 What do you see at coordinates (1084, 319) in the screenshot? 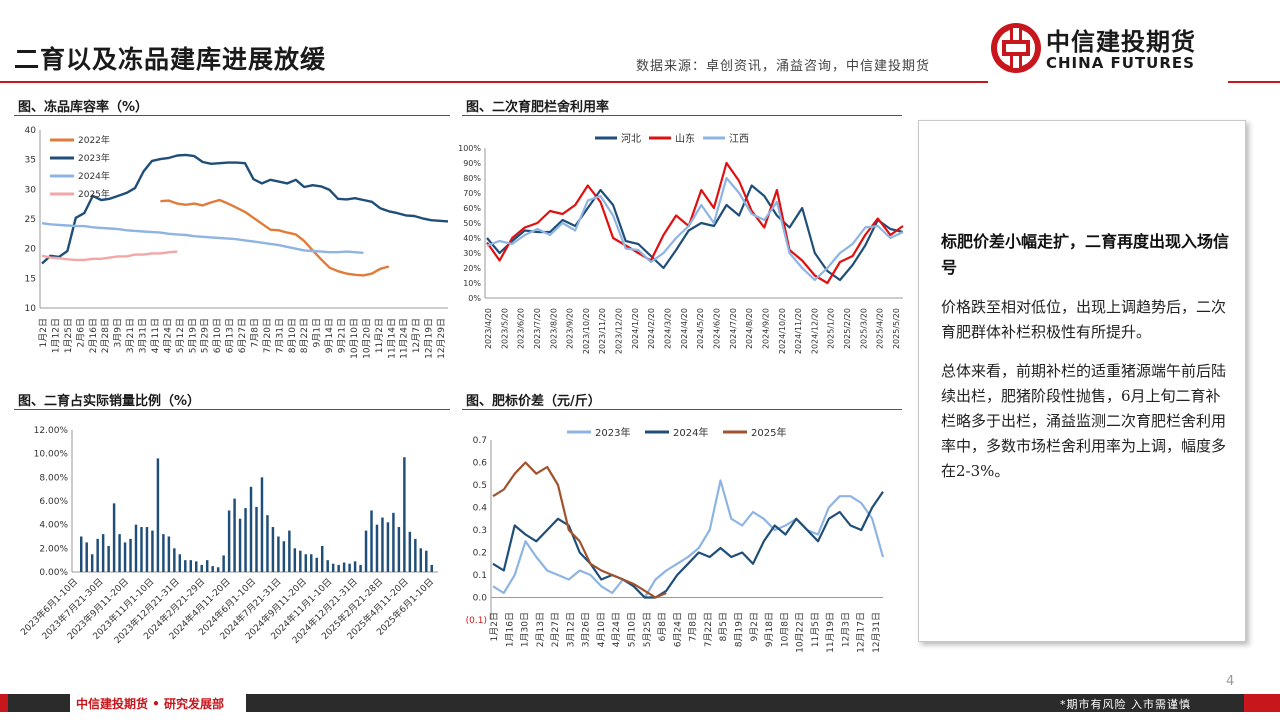
I see `summary-para-1: 价格跌至相对低位，出现上调趋势后，二次育肥群体补栏积极性有所提升。` at bounding box center [1084, 319].